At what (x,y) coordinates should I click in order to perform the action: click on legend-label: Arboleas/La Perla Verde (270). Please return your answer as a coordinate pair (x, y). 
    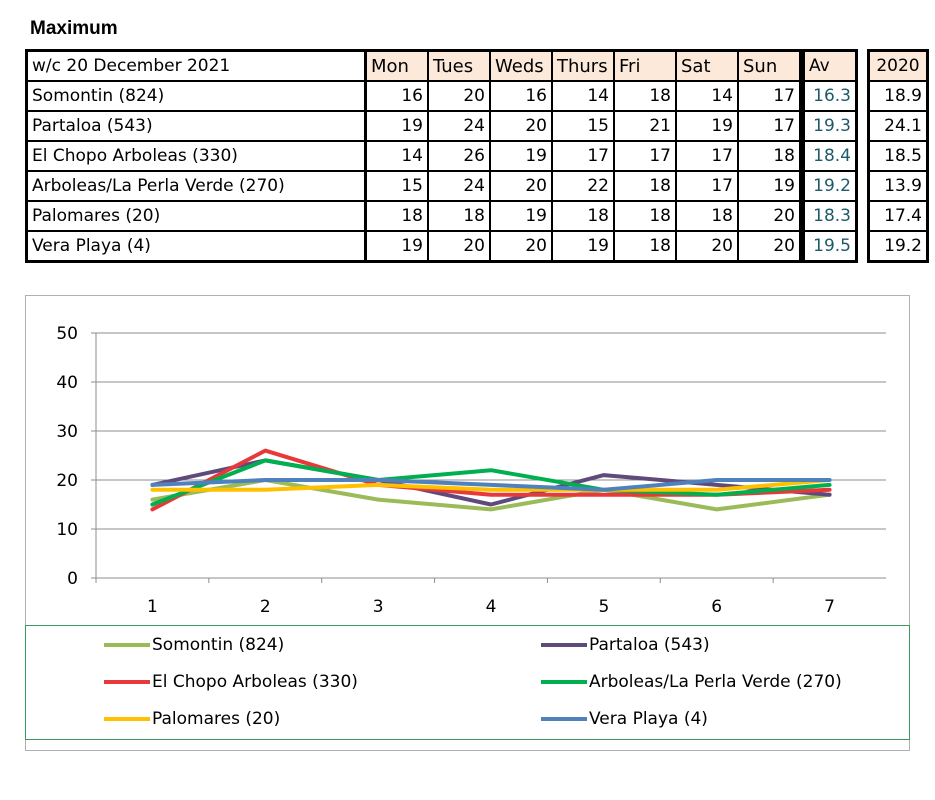
    Looking at the image, I should click on (715, 682).